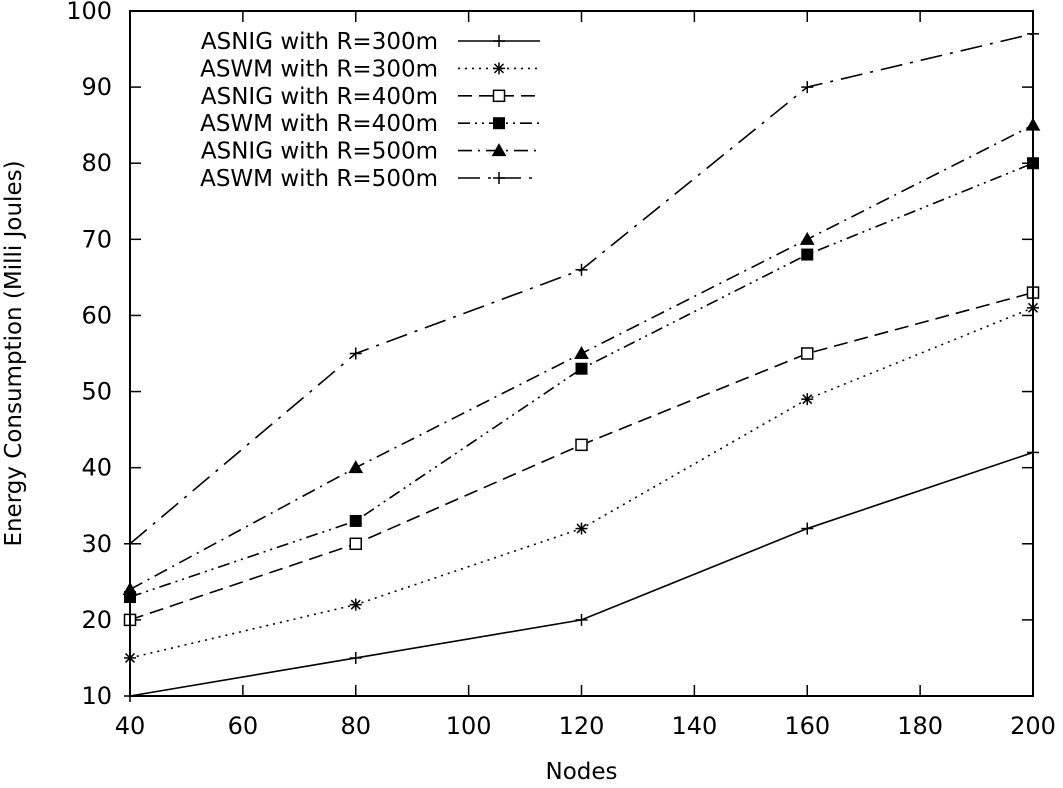 Image resolution: width=1063 pixels, height=788 pixels. I want to click on x-axis-title: Nodes, so click(581, 772).